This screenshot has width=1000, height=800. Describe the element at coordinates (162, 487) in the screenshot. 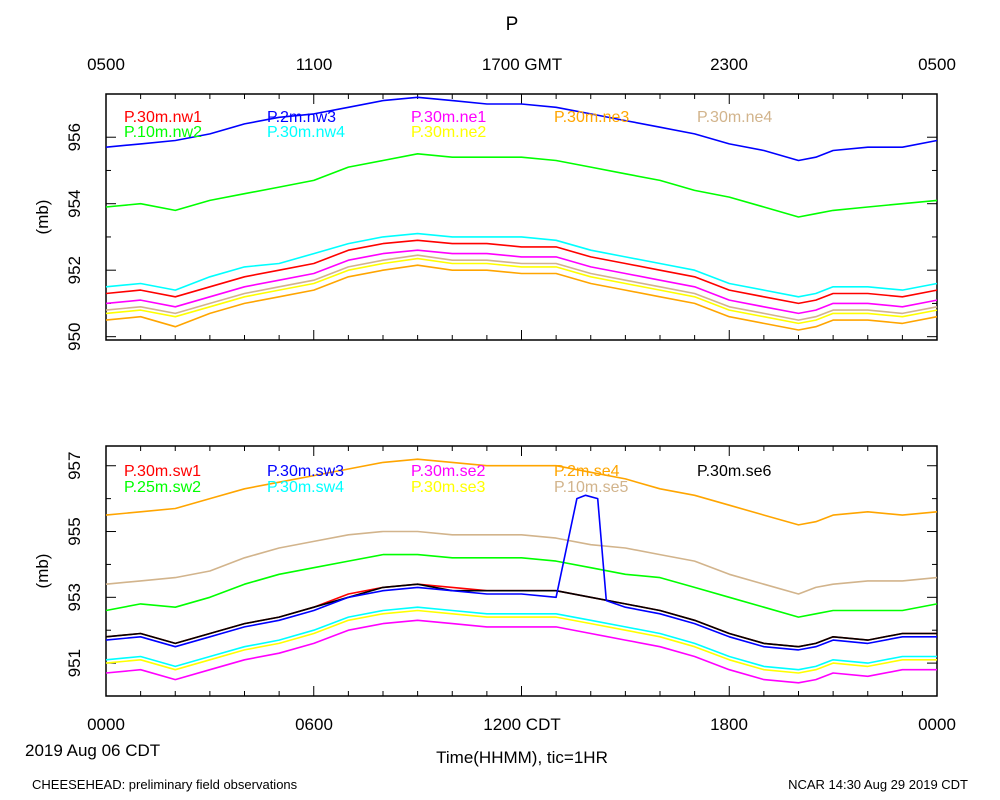

I see `legend-entry: P.25m.sw2` at that location.